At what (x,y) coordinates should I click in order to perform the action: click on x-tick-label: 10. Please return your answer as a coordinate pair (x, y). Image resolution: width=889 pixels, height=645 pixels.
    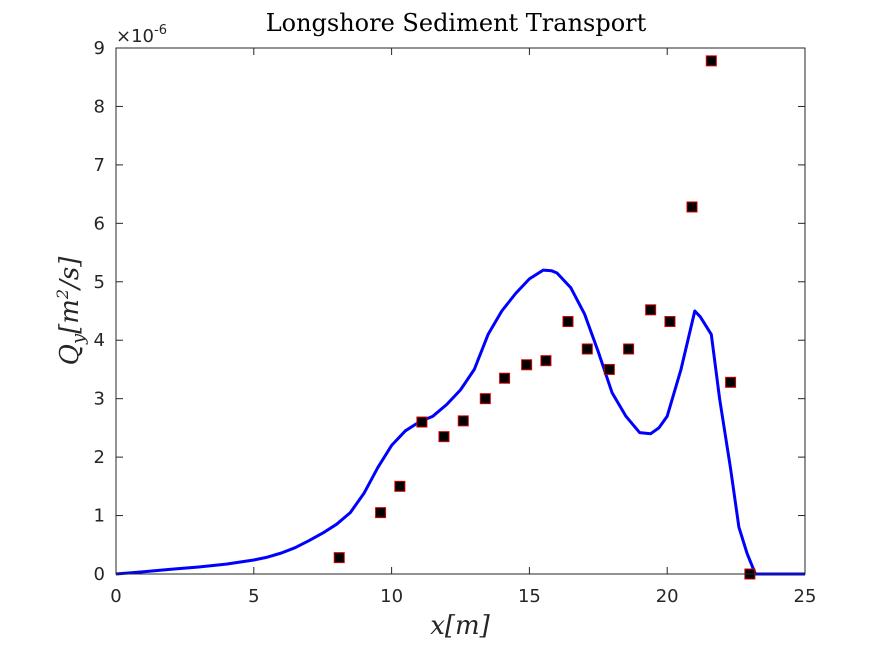
    Looking at the image, I should click on (391, 596).